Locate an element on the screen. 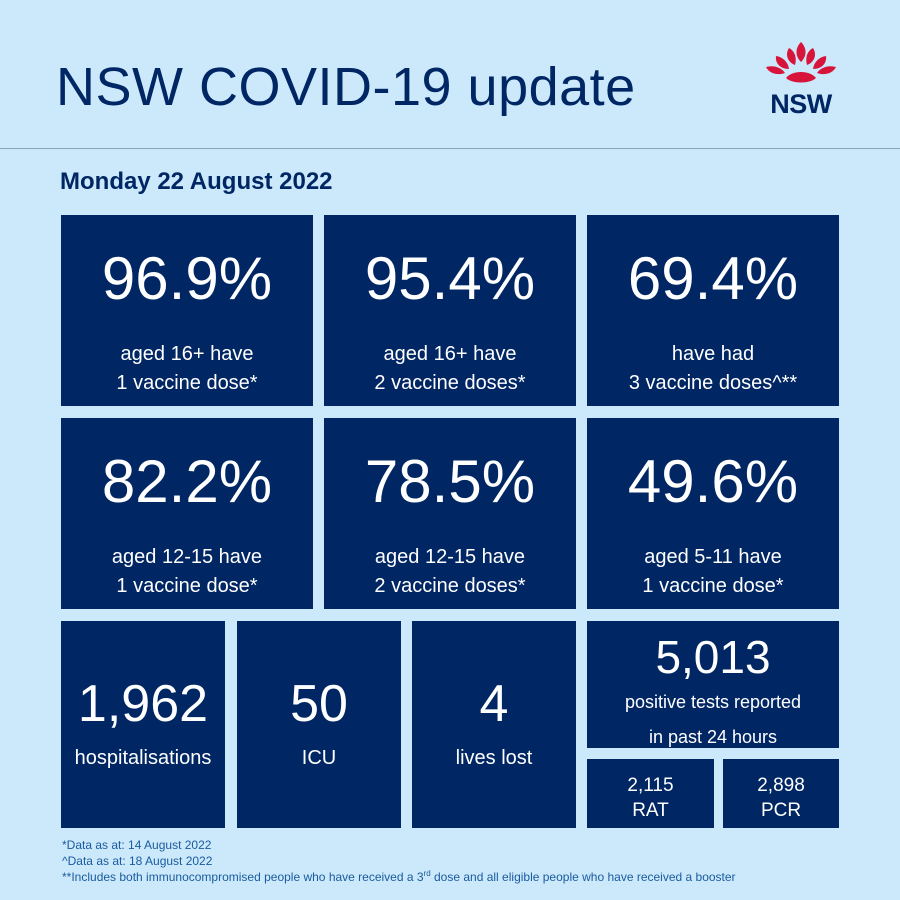  nsw-logo: NSW is located at coordinates (801, 82).